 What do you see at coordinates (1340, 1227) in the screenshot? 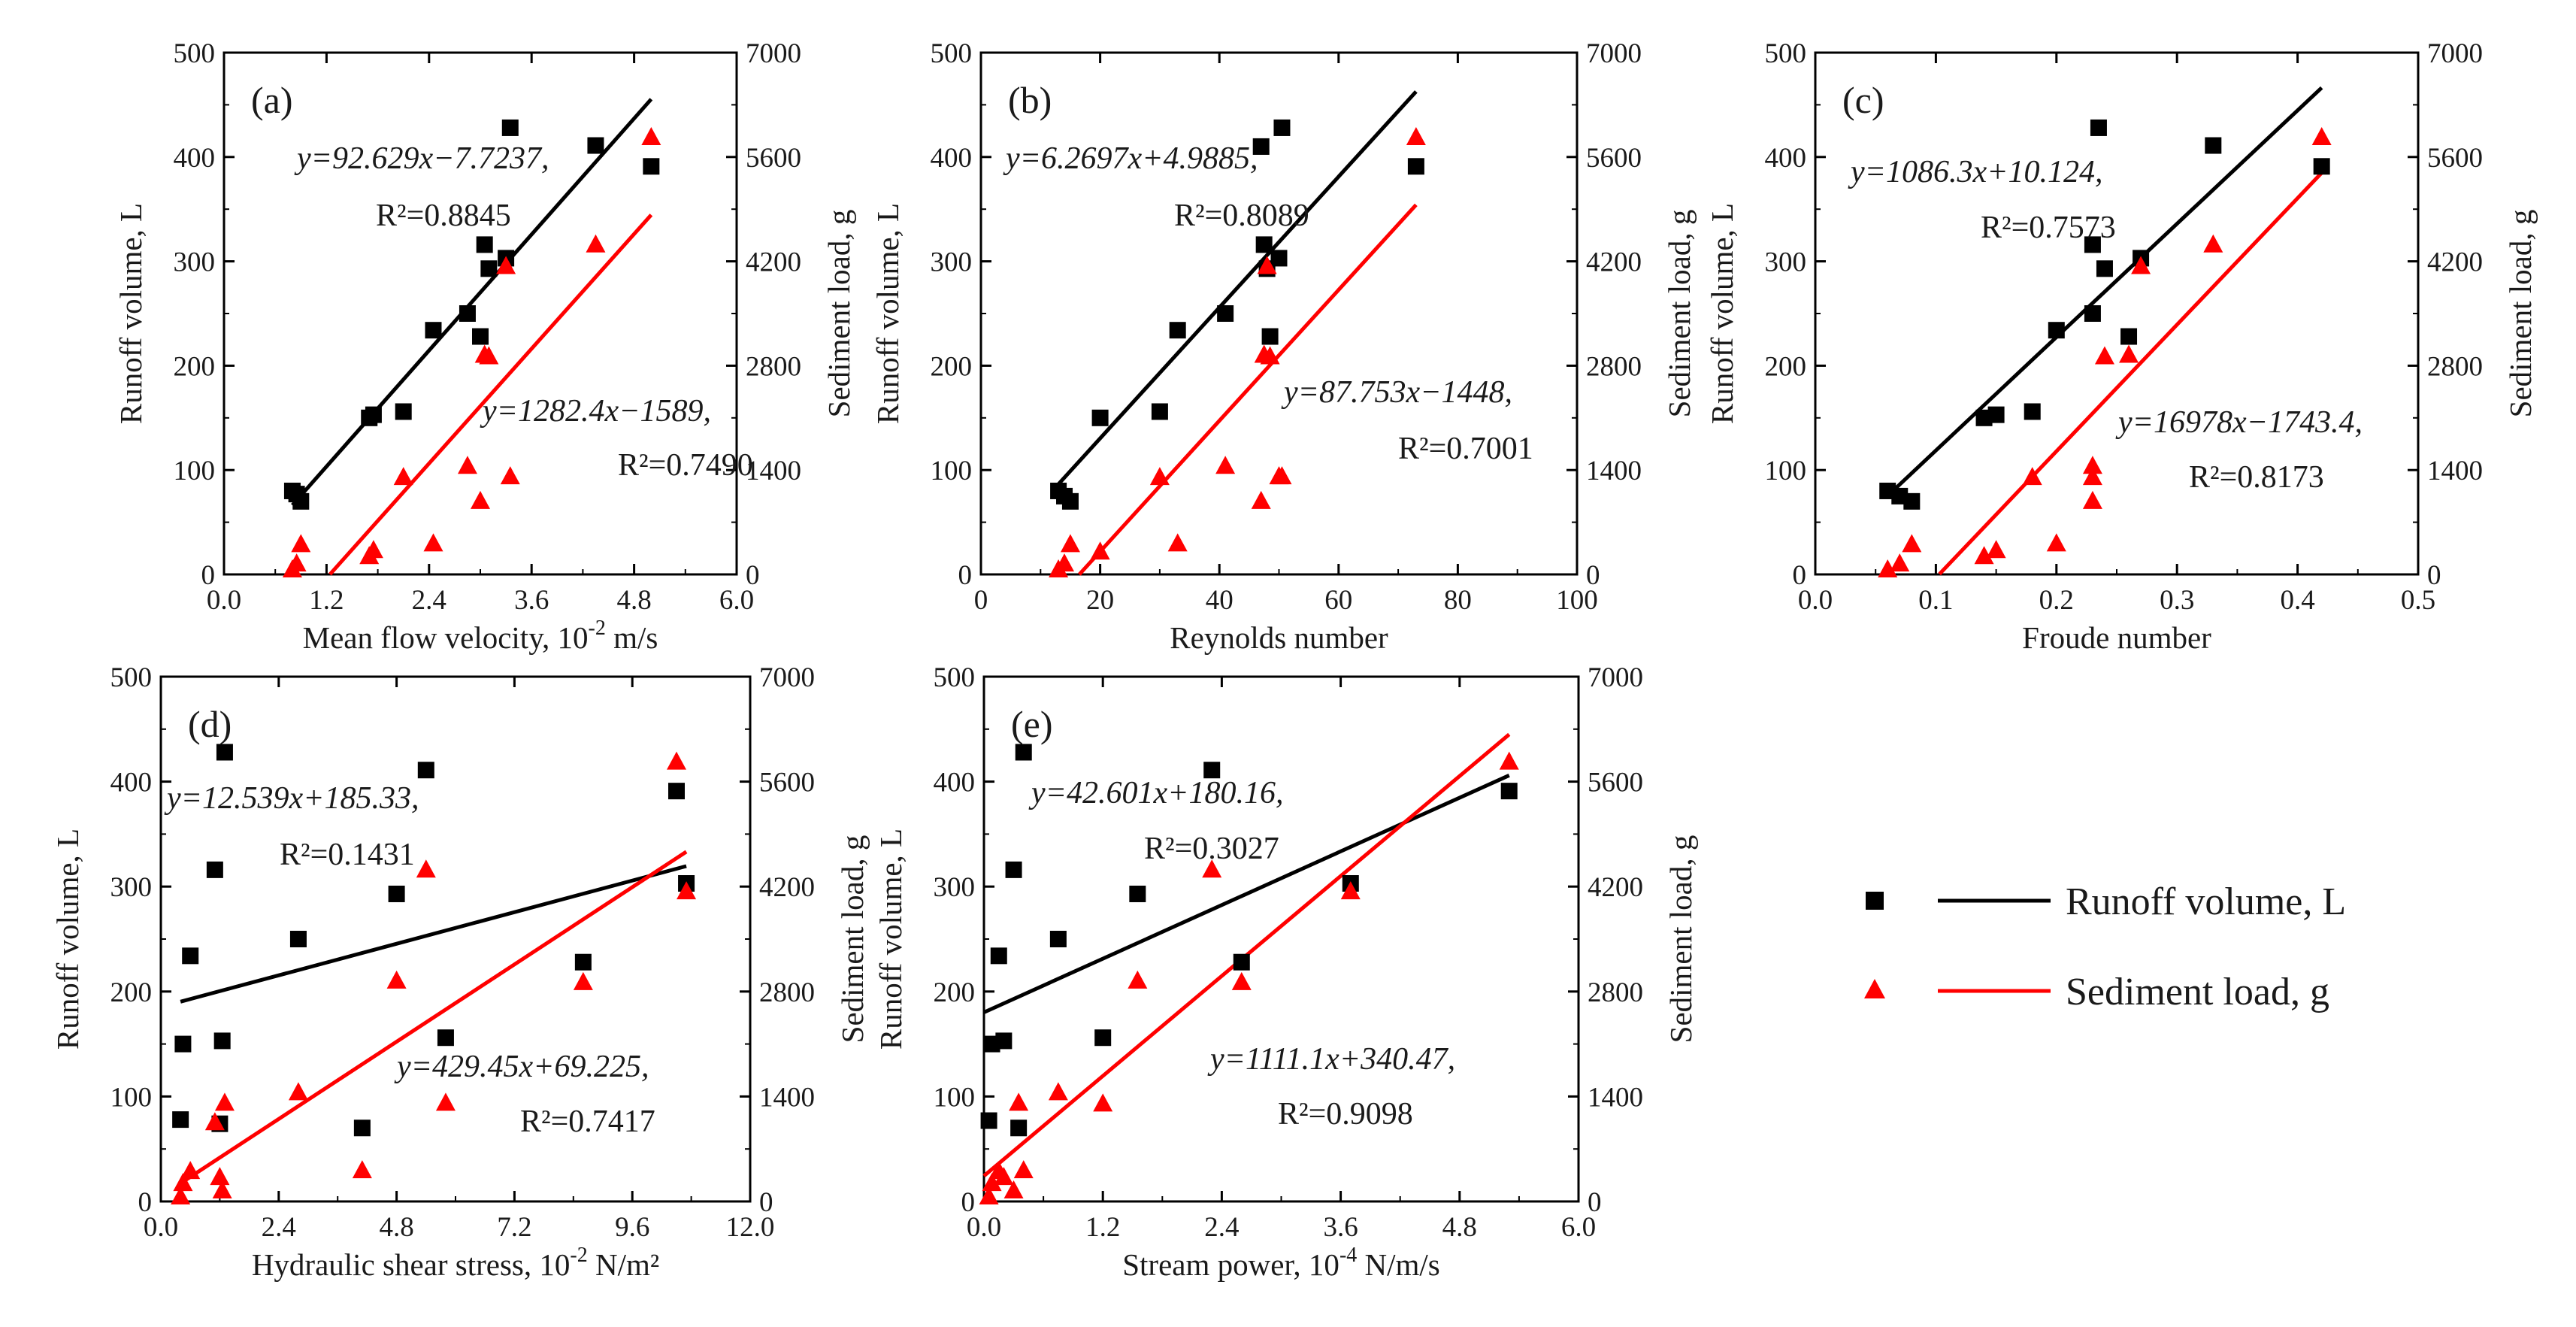
I see `x-tick-label: 3.6` at bounding box center [1340, 1227].